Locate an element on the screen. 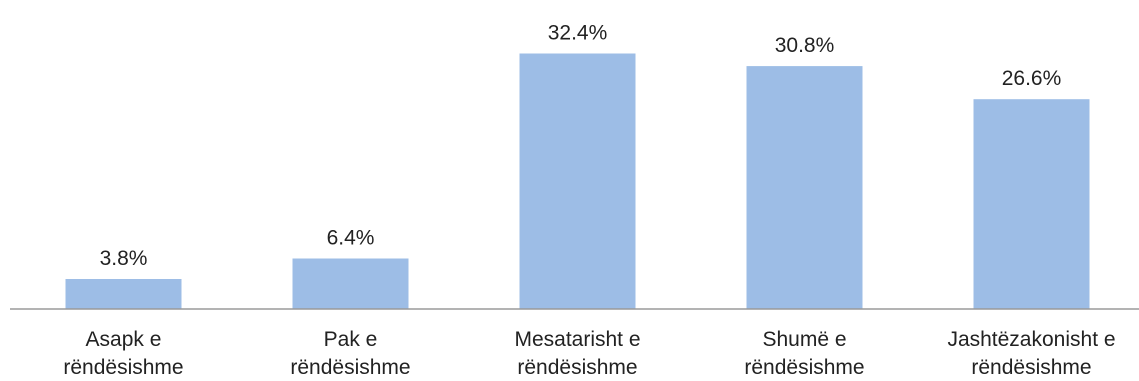 Image resolution: width=1139 pixels, height=381 pixels. category-label-3-line-0: Shumë e is located at coordinates (804, 339).